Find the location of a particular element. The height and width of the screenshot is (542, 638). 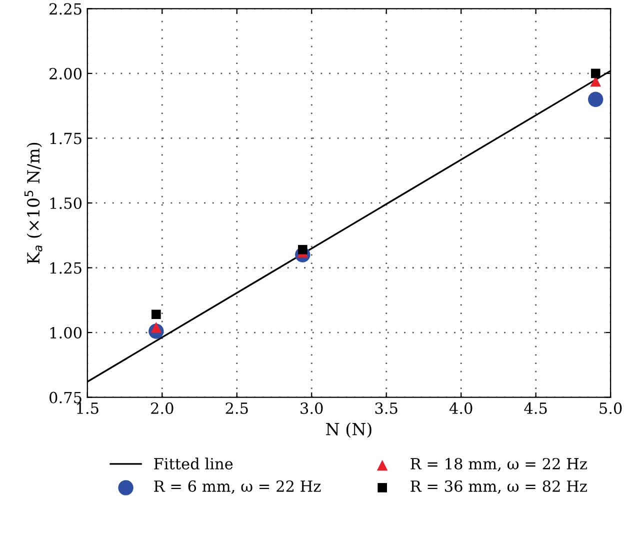

y-axis-title: K$_{a}$ (×10$^{5}$ N/m) is located at coordinates (33, 203).